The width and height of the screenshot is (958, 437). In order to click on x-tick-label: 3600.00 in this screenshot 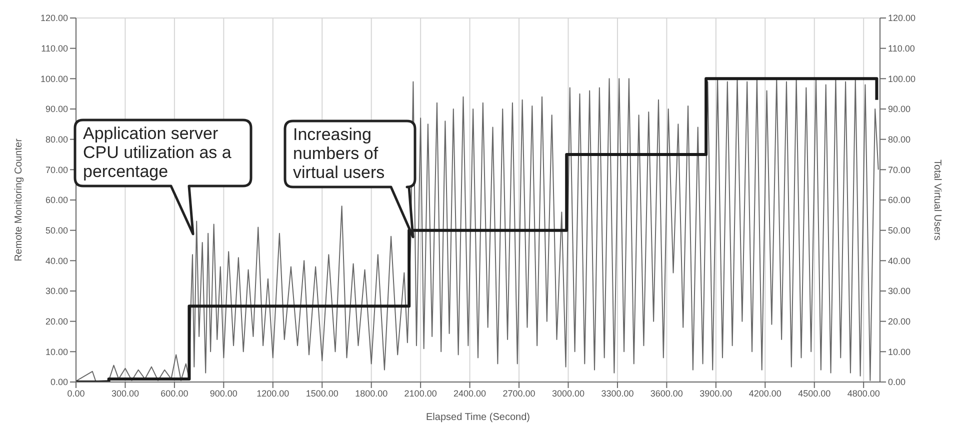, I will do `click(666, 393)`.